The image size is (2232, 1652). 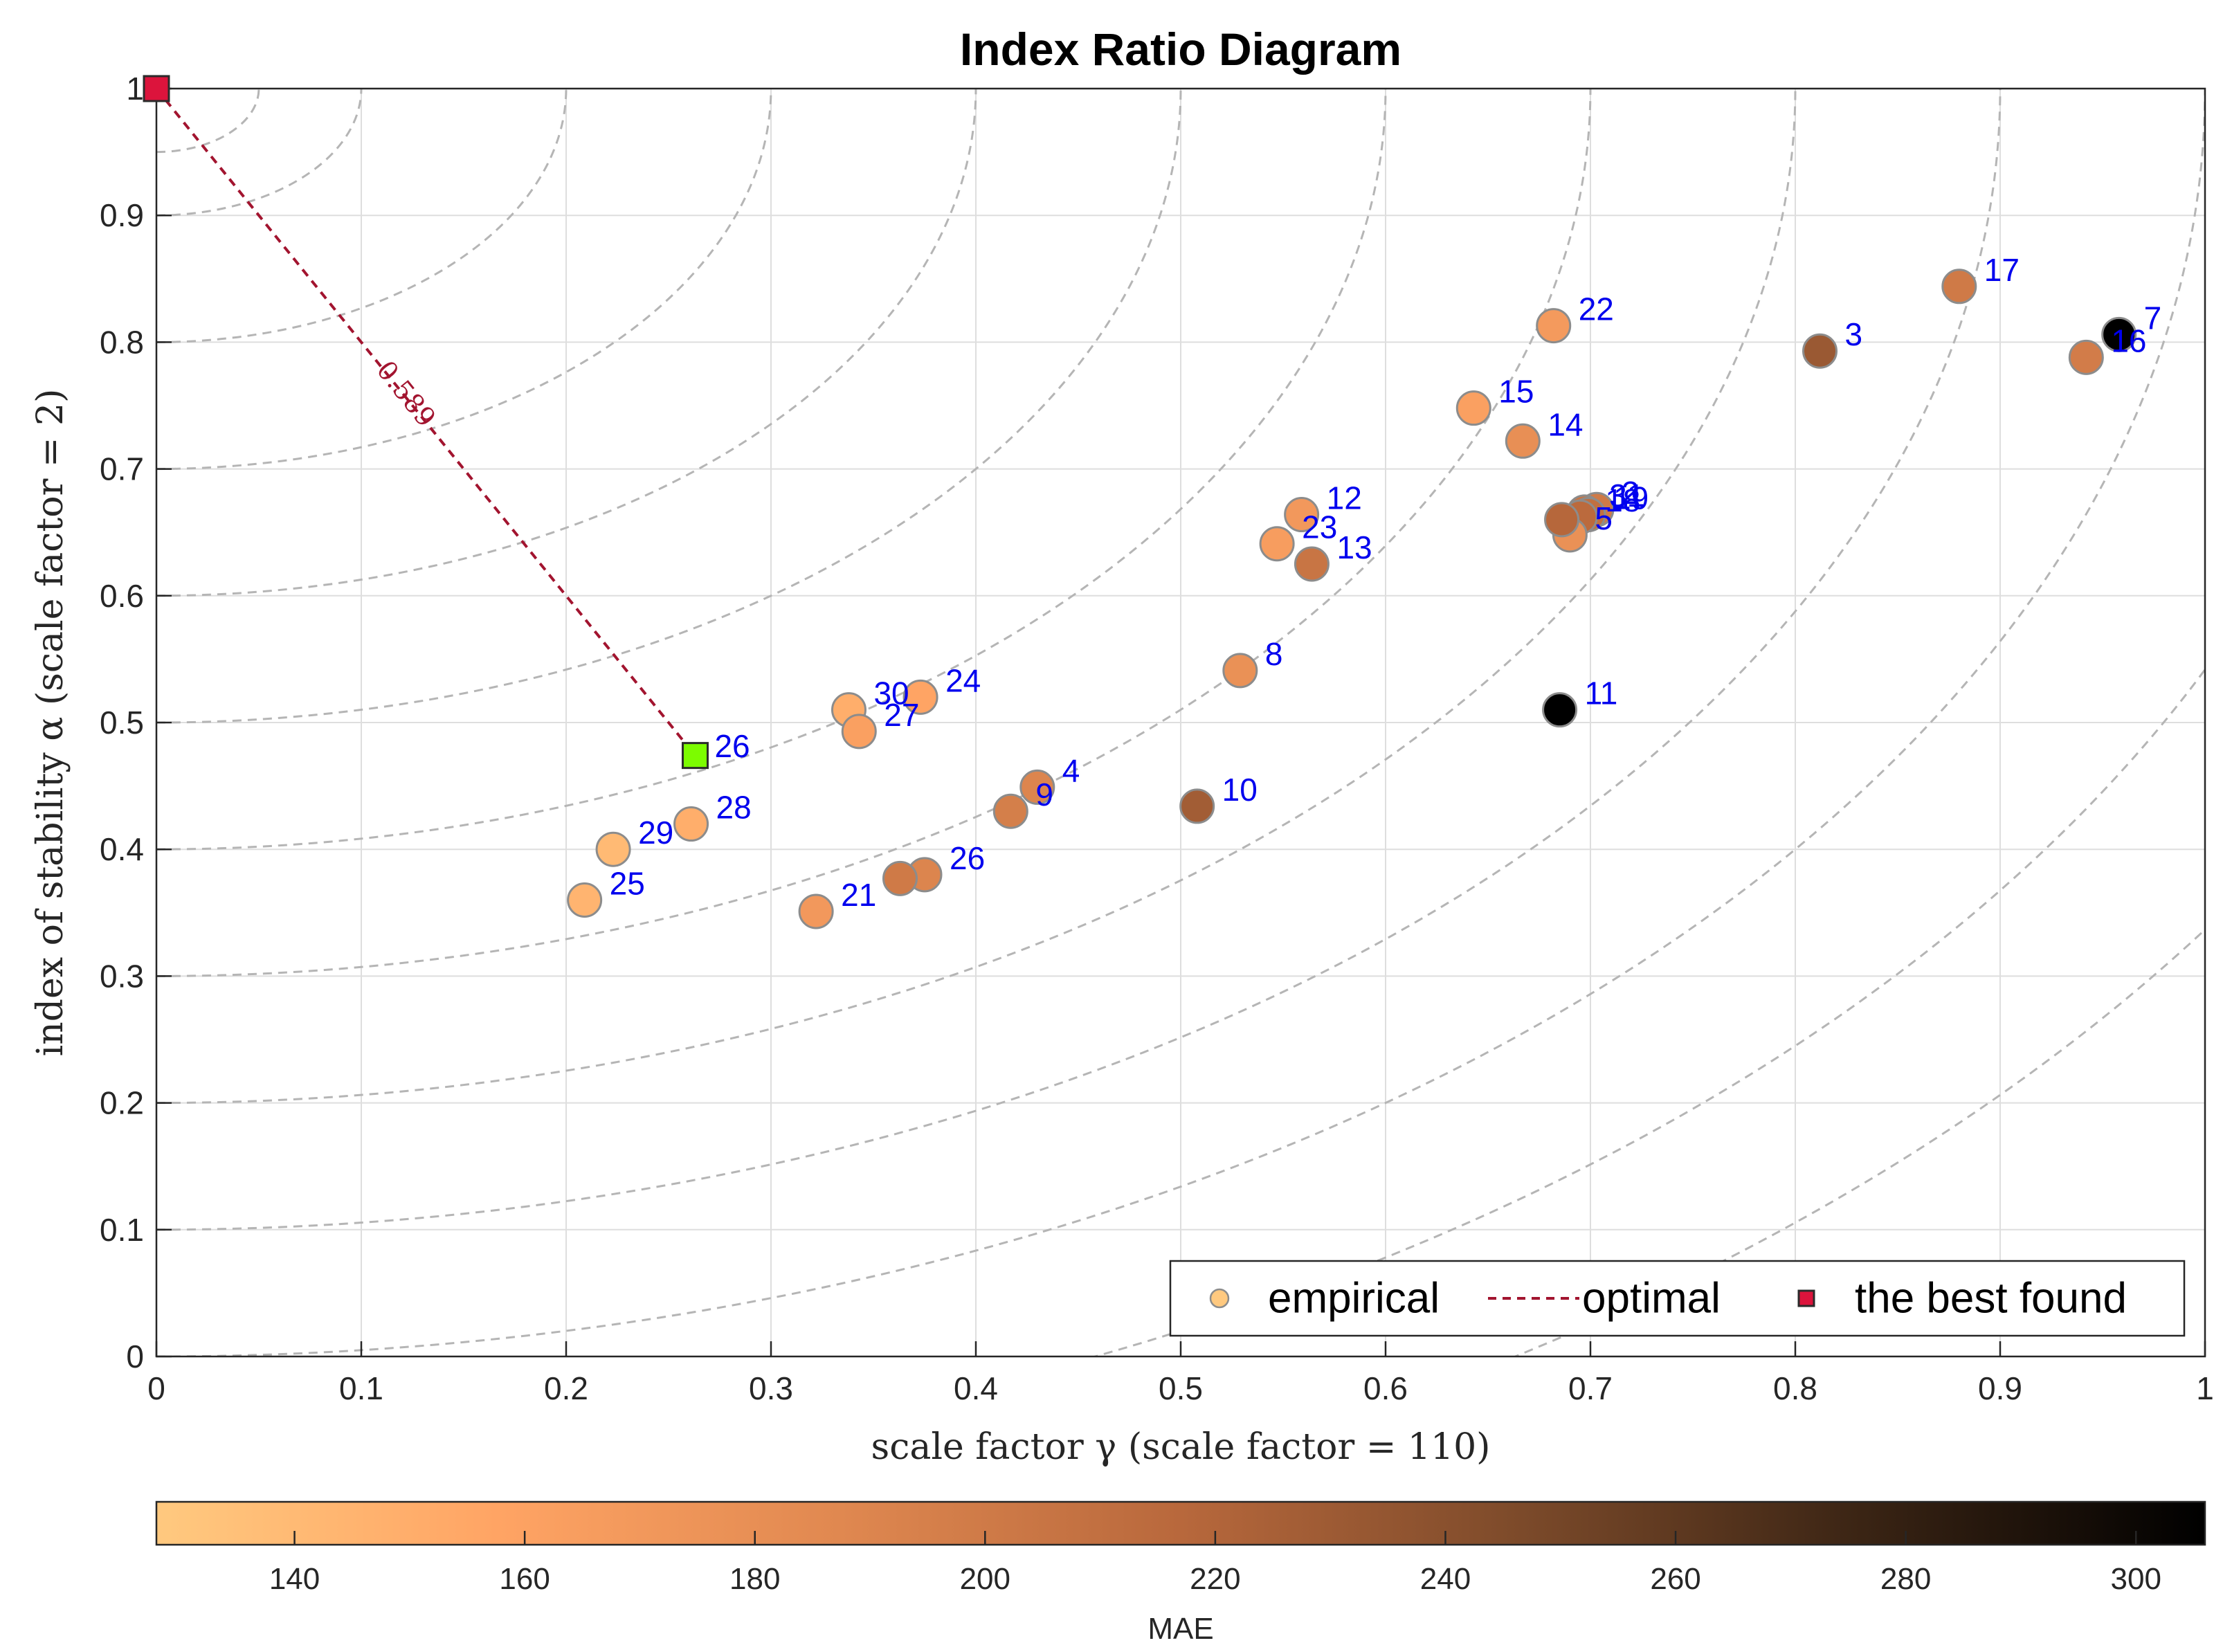 I want to click on data-point-label: 9, so click(x=1044, y=795).